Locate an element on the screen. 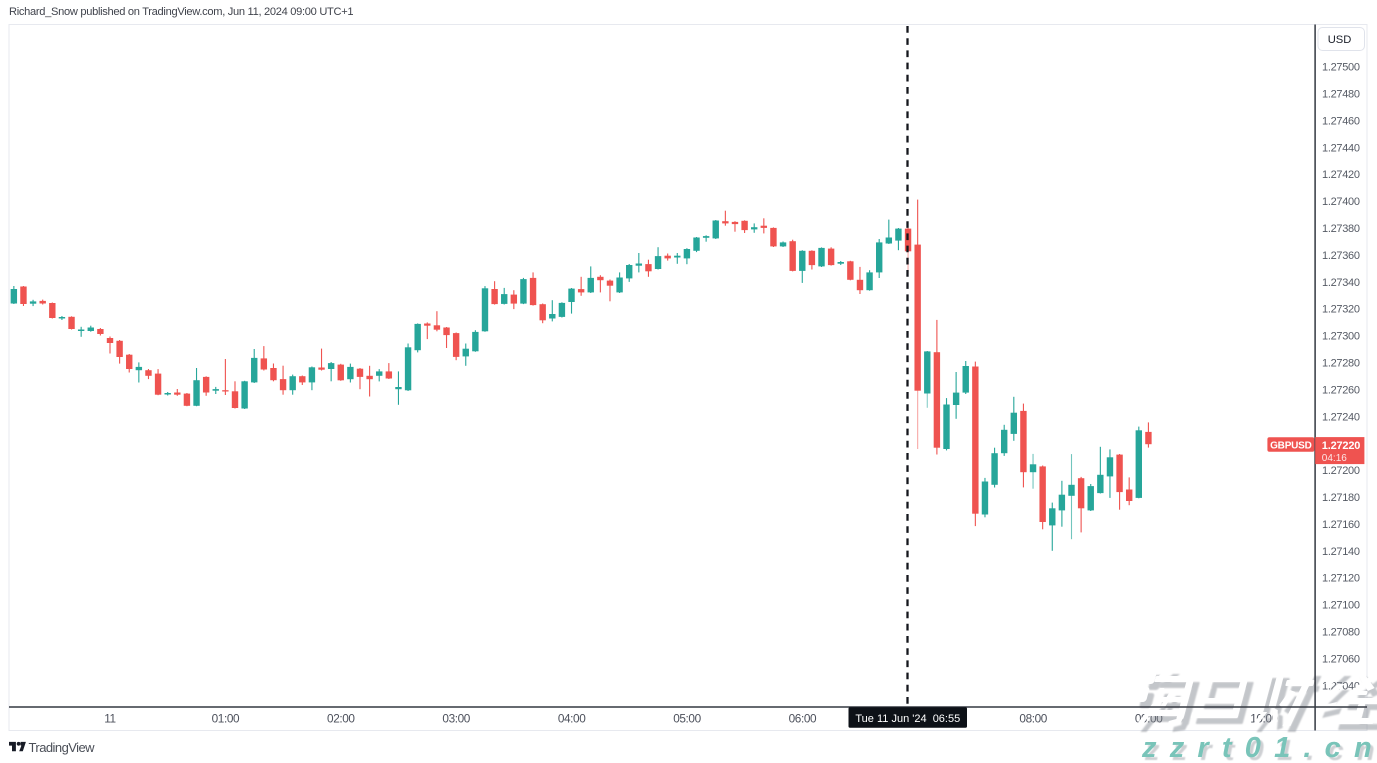 Image resolution: width=1377 pixels, height=763 pixels. svg-text: 1.27380 is located at coordinates (1341, 229).